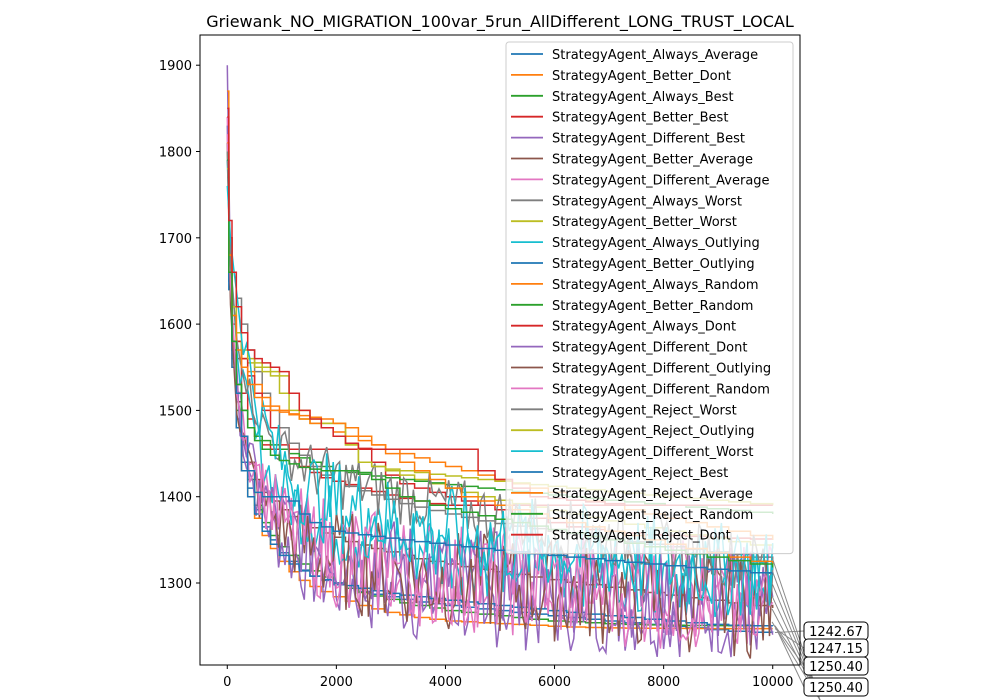 This screenshot has height=700, width=1000. I want to click on value-callouts: 1242.67 1247.15 1250.40 1250.40, so click(836, 659).